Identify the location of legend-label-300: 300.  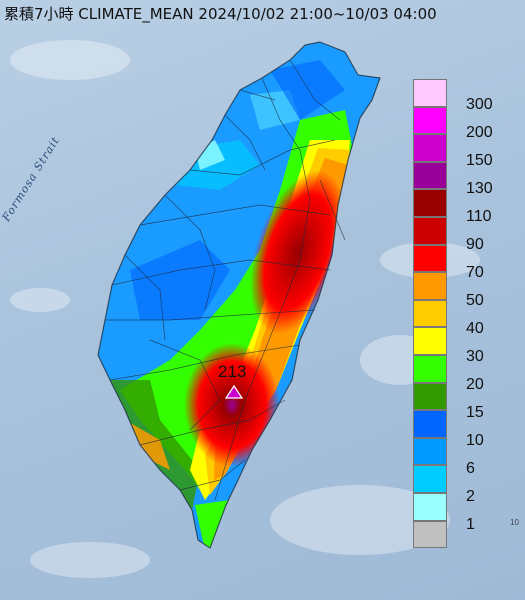
(479, 104).